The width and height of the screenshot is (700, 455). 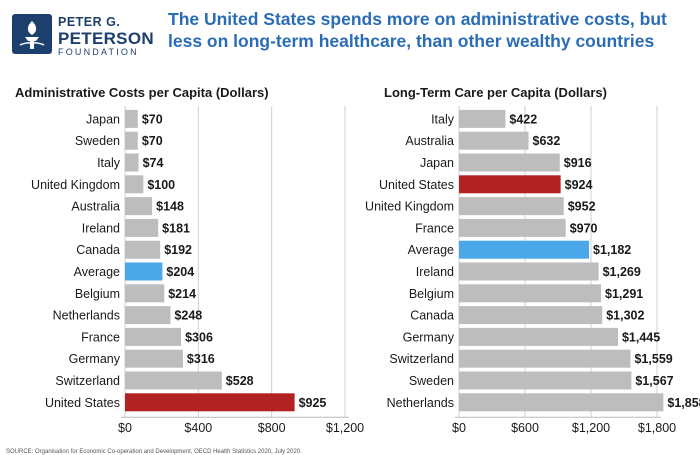 I want to click on category-label: Canada, so click(x=98, y=250).